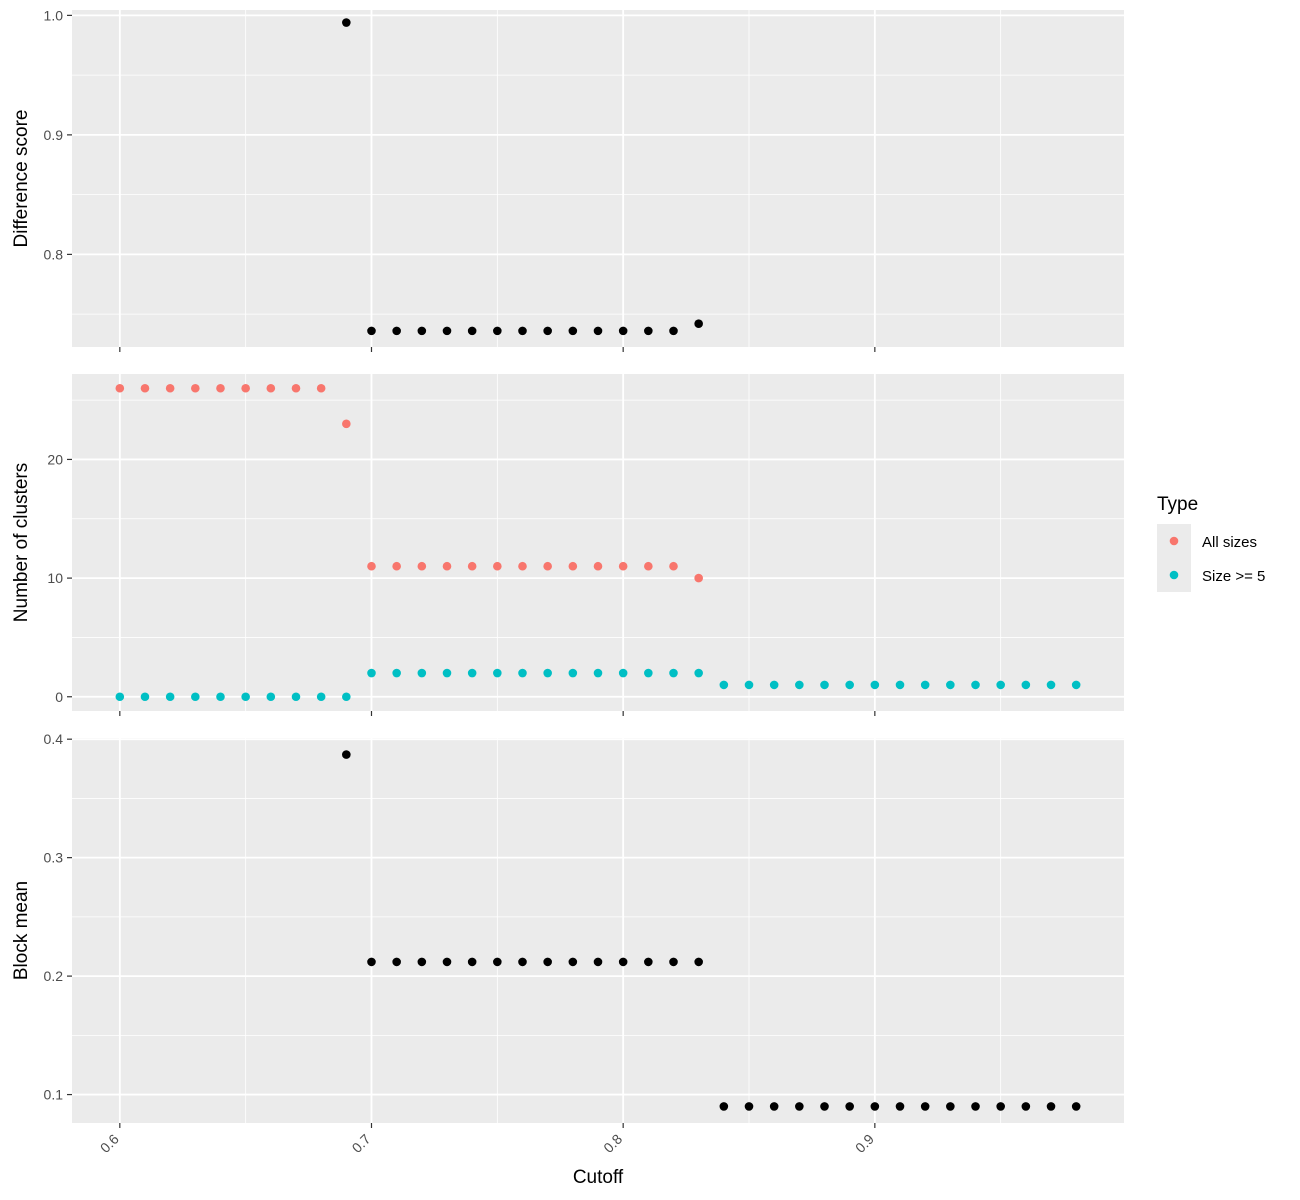  I want to click on y-tick-label: 10, so click(55, 578).